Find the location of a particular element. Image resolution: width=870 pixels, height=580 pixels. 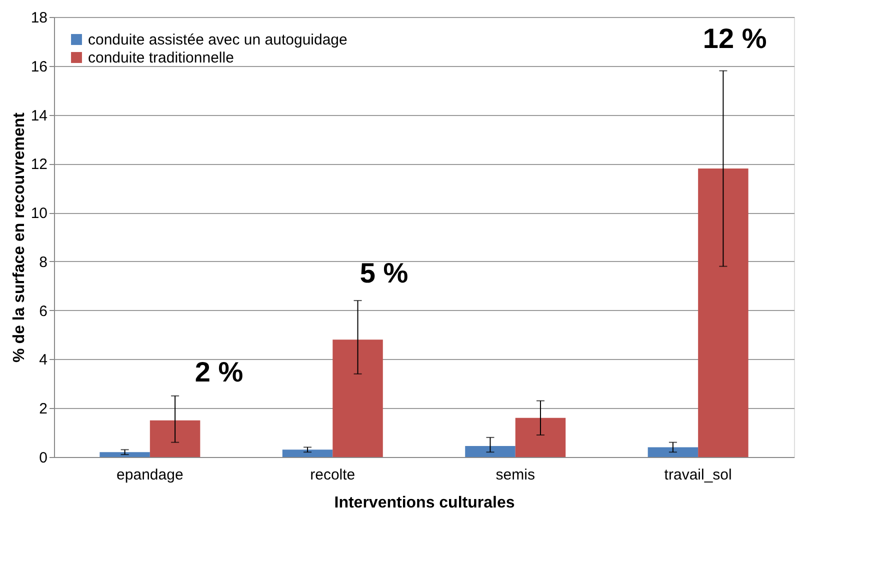

y-axis-title: % de la surface en recouvrement is located at coordinates (19, 237).